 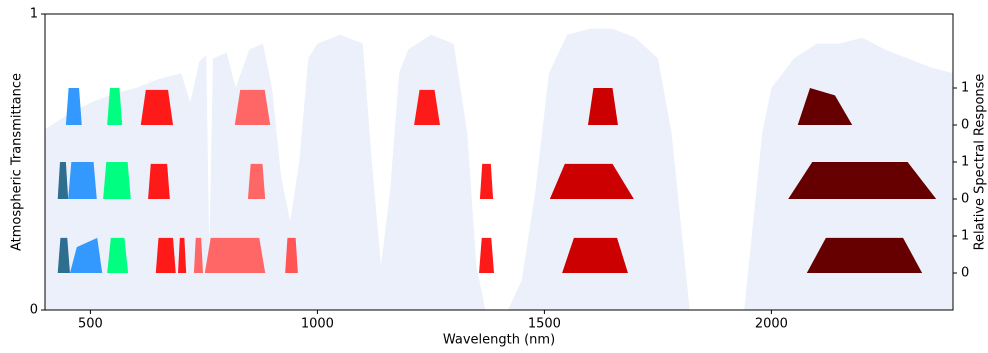 I want to click on y2-axis-label: Relative Spectral Response, so click(x=980, y=162).